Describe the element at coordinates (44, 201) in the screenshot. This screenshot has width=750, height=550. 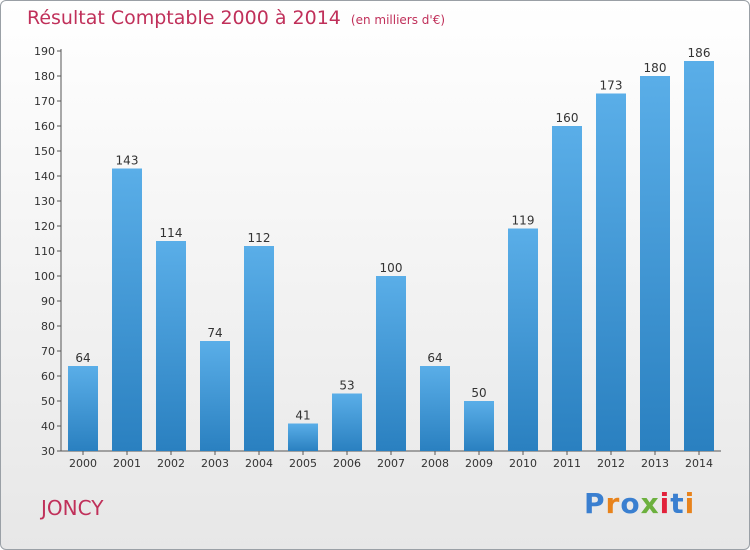
I see `y-tick-label: 130` at that location.